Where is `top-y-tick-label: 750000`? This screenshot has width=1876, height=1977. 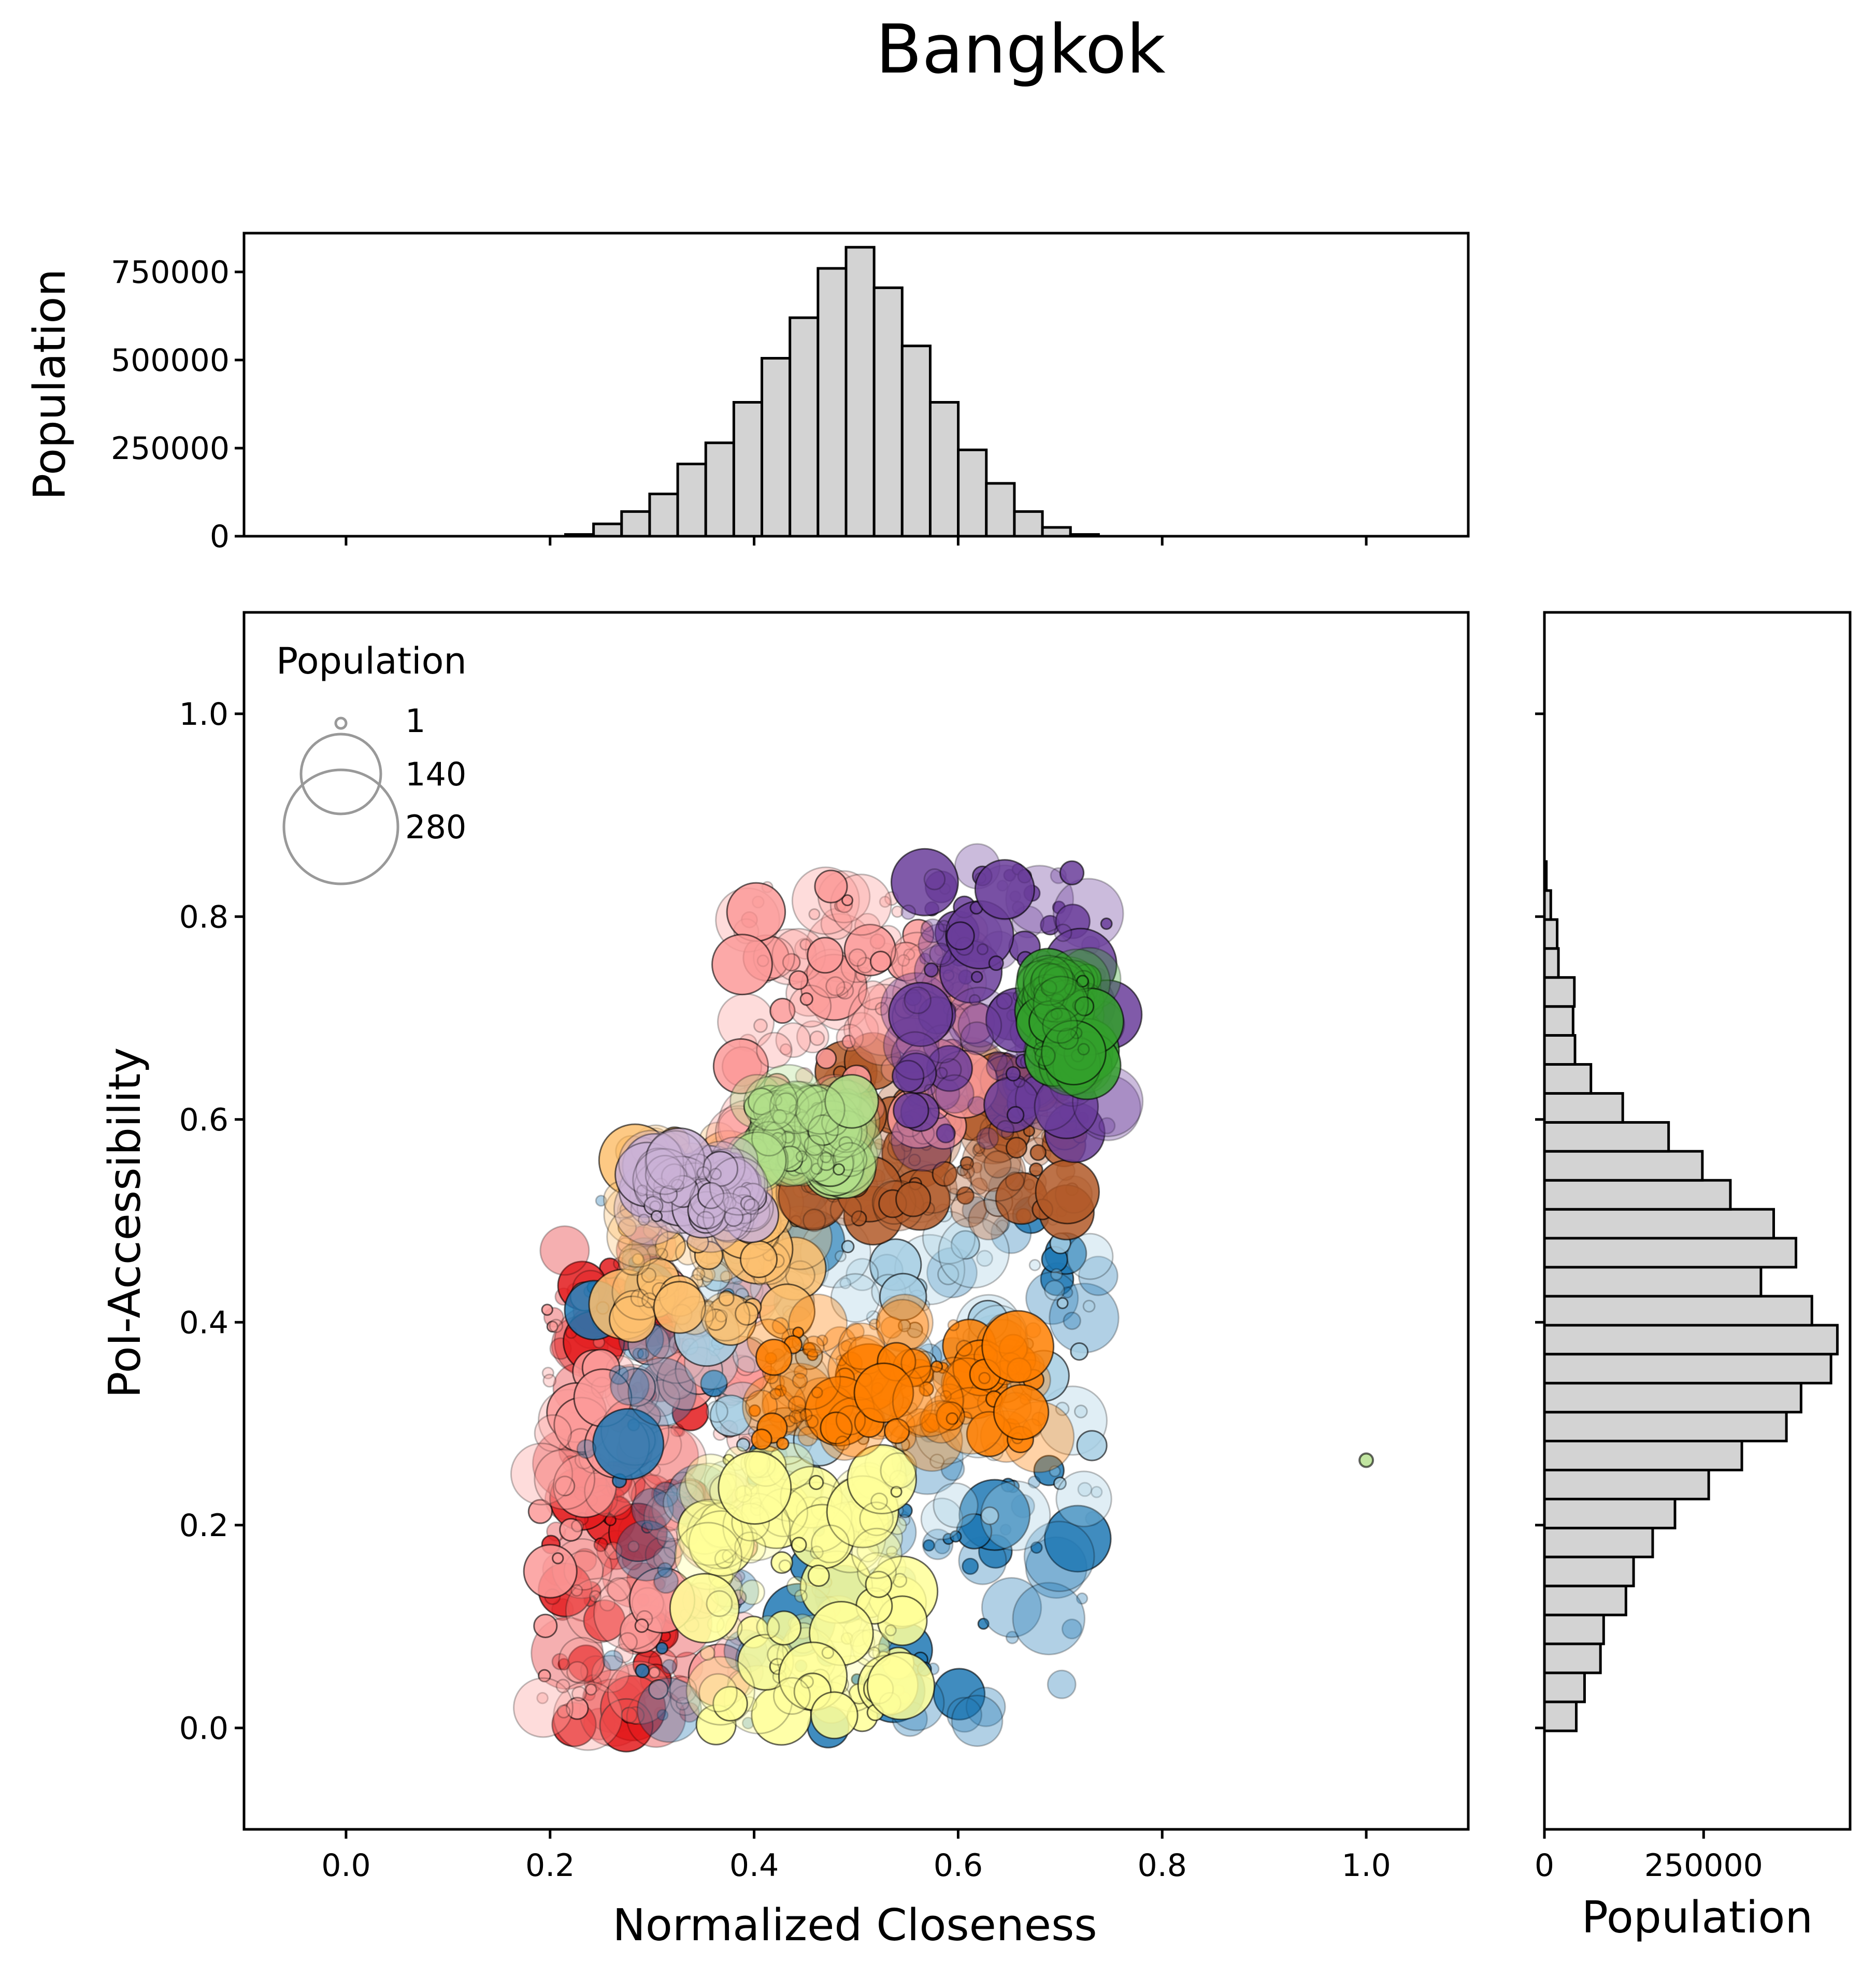 top-y-tick-label: 750000 is located at coordinates (170, 272).